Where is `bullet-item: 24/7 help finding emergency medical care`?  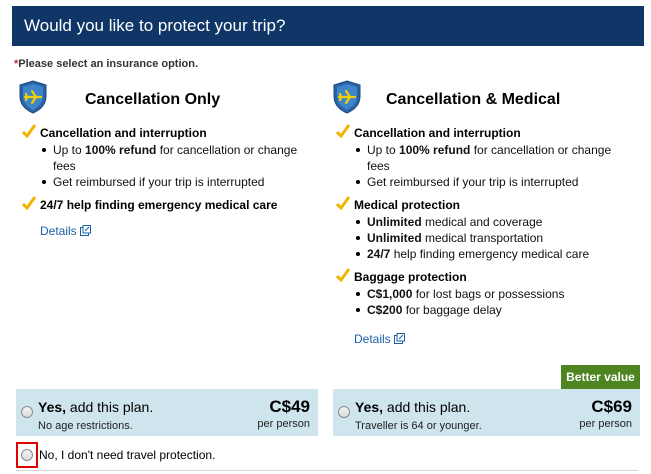
bullet-item: 24/7 help finding emergency medical care is located at coordinates (495, 254).